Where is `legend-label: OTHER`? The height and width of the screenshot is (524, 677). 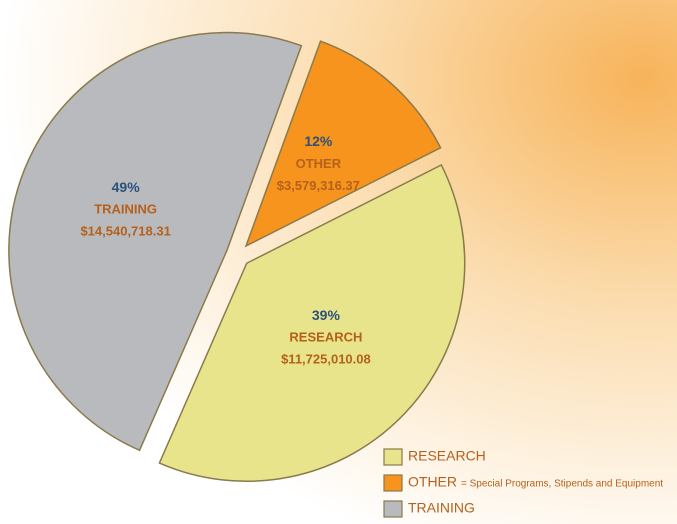 legend-label: OTHER is located at coordinates (432, 482).